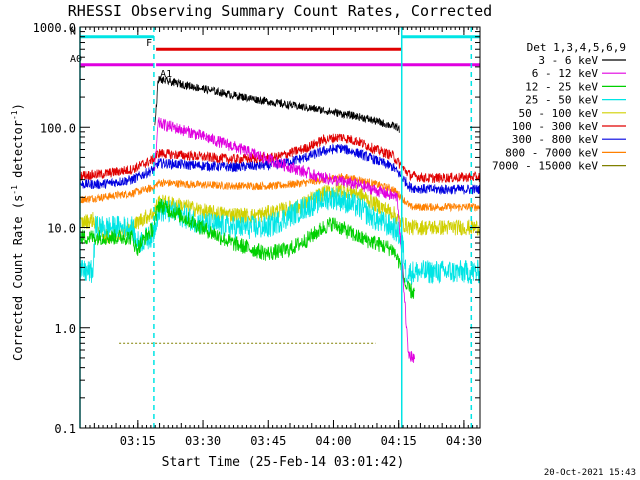  Describe the element at coordinates (283, 462) in the screenshot. I see `x-axis-label: Start Time (25-Feb-14 03:01:42)` at that location.